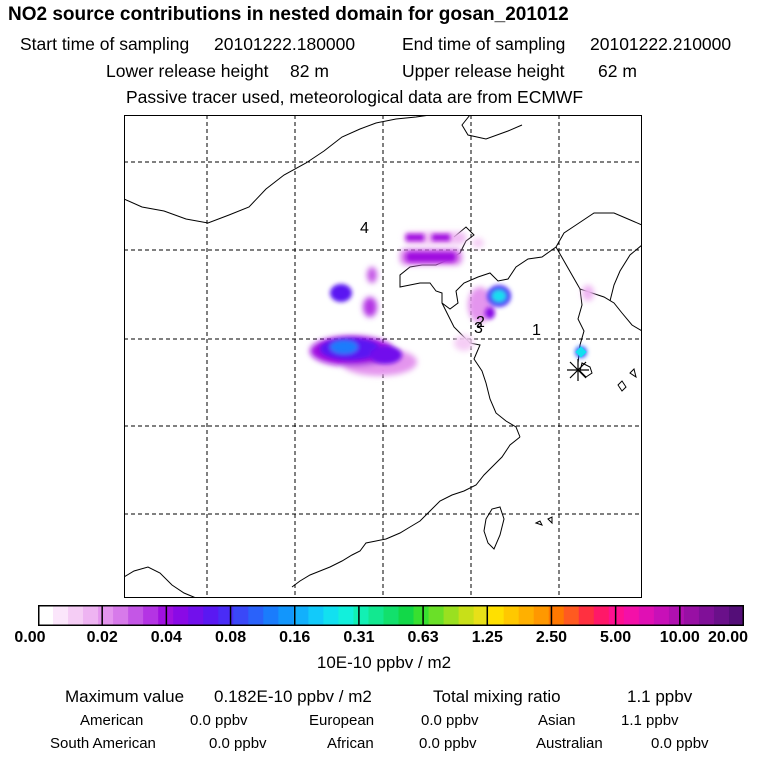 The image size is (768, 768). I want to click on map-label-1: 1, so click(536, 330).